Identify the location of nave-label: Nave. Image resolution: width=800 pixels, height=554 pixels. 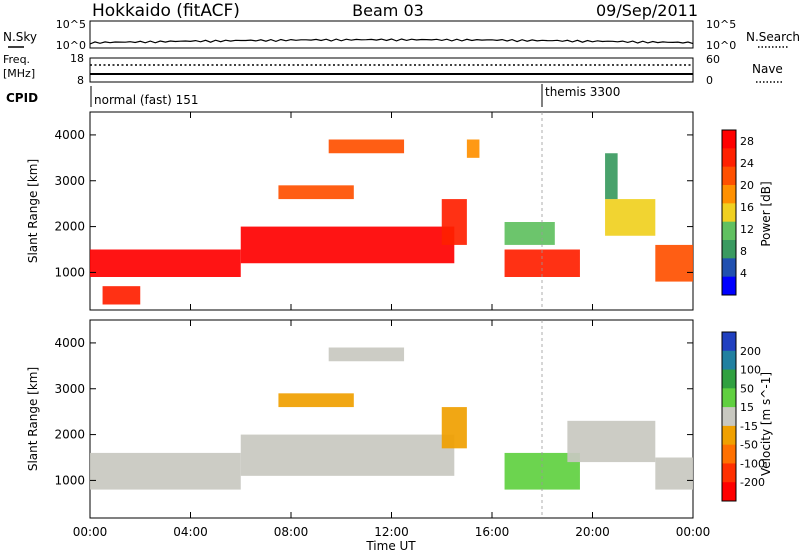
(767, 69).